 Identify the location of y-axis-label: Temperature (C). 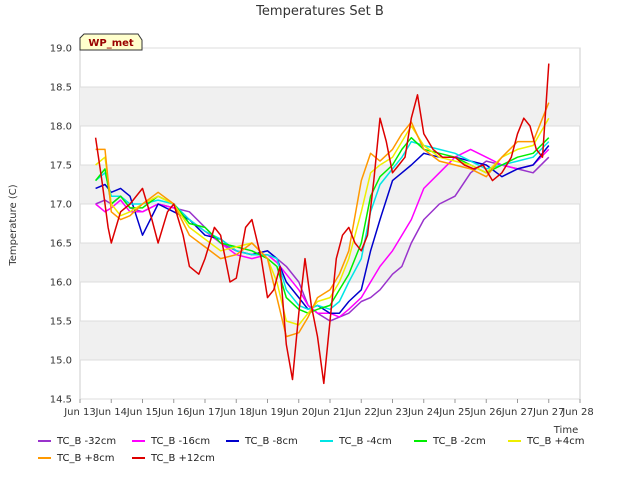
(13, 225).